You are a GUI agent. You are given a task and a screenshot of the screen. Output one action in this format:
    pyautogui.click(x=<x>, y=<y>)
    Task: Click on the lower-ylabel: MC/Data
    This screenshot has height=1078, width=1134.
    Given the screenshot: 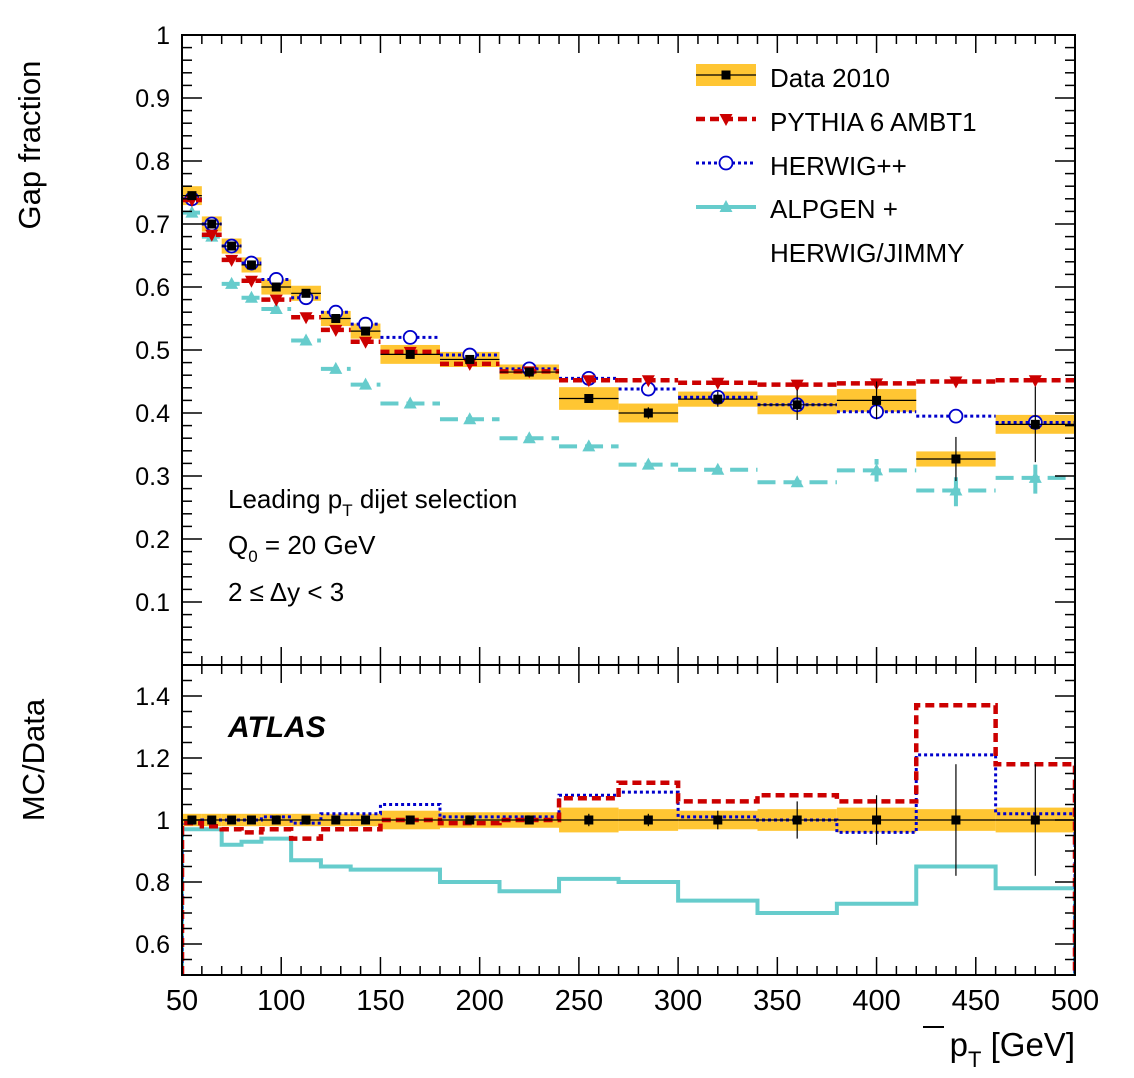 What is the action you would take?
    pyautogui.click(x=33, y=759)
    